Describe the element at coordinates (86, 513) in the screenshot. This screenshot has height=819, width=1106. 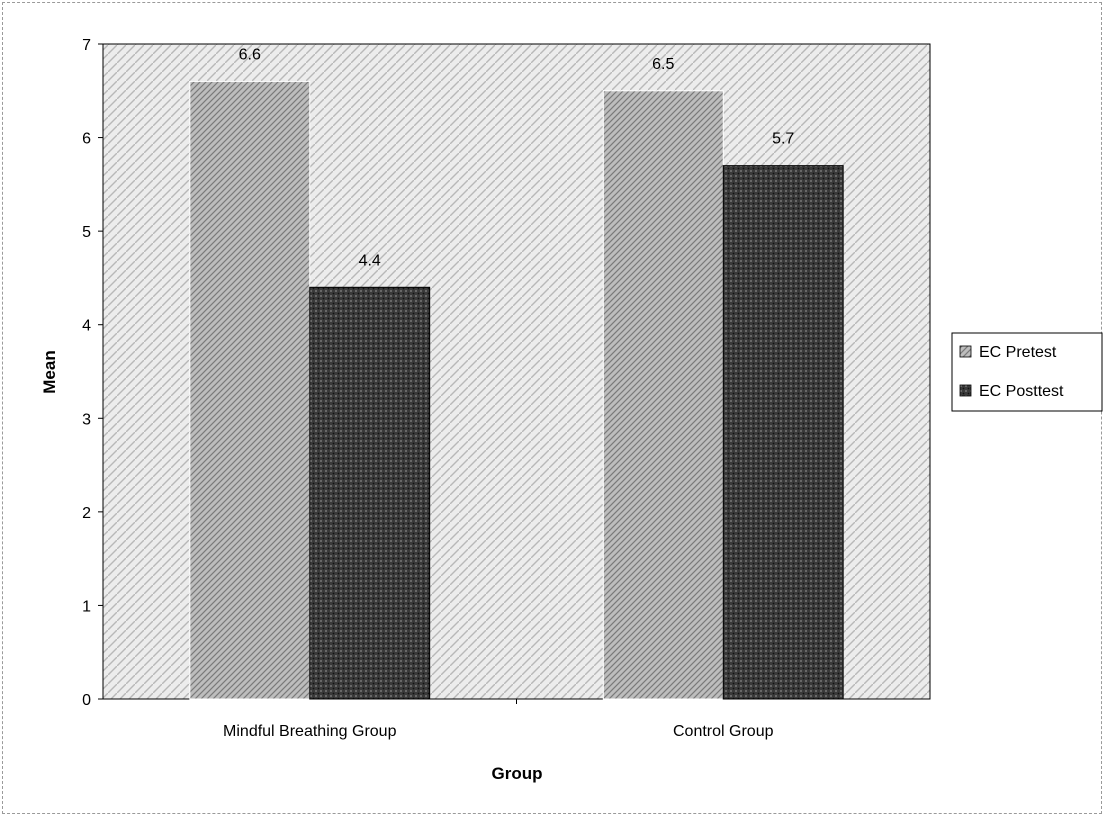
I see `y-tick-label: 2` at that location.